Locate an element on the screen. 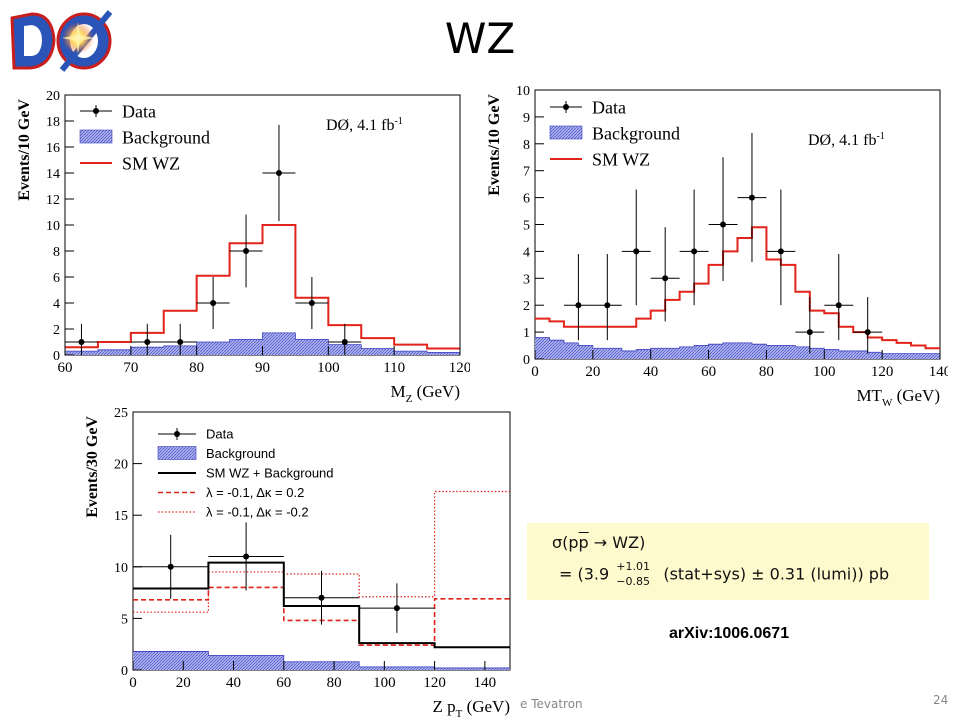  arxiv-reference: arXiv:1006.0671 is located at coordinates (729, 633).